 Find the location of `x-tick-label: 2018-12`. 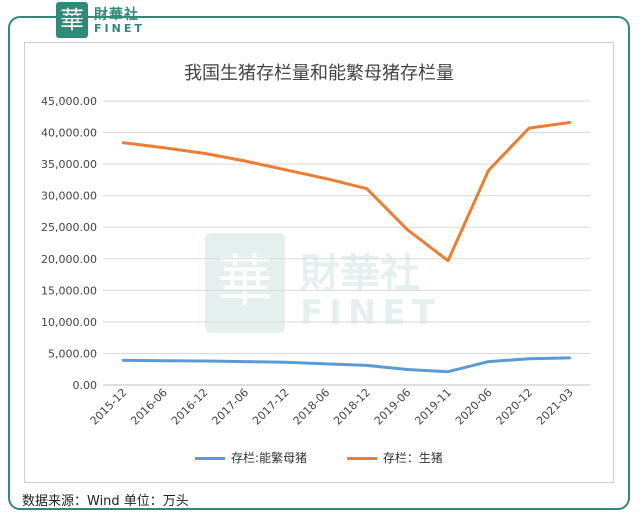

x-tick-label: 2018-12 is located at coordinates (352, 407).